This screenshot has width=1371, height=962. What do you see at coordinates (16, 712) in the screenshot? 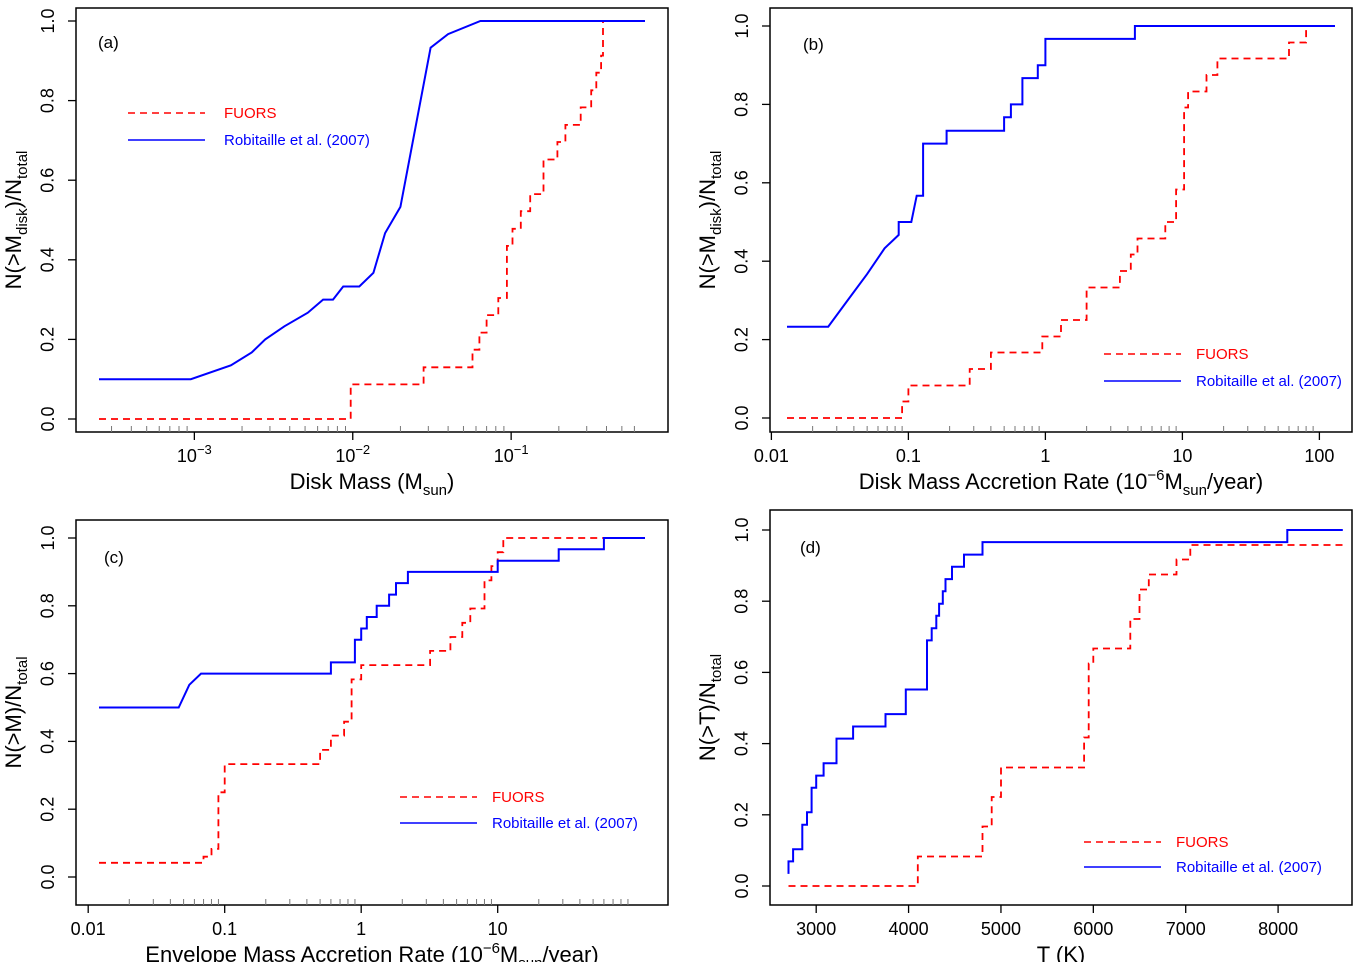
I see `y-axis-title: N(>M)/Ntotal` at bounding box center [16, 712].